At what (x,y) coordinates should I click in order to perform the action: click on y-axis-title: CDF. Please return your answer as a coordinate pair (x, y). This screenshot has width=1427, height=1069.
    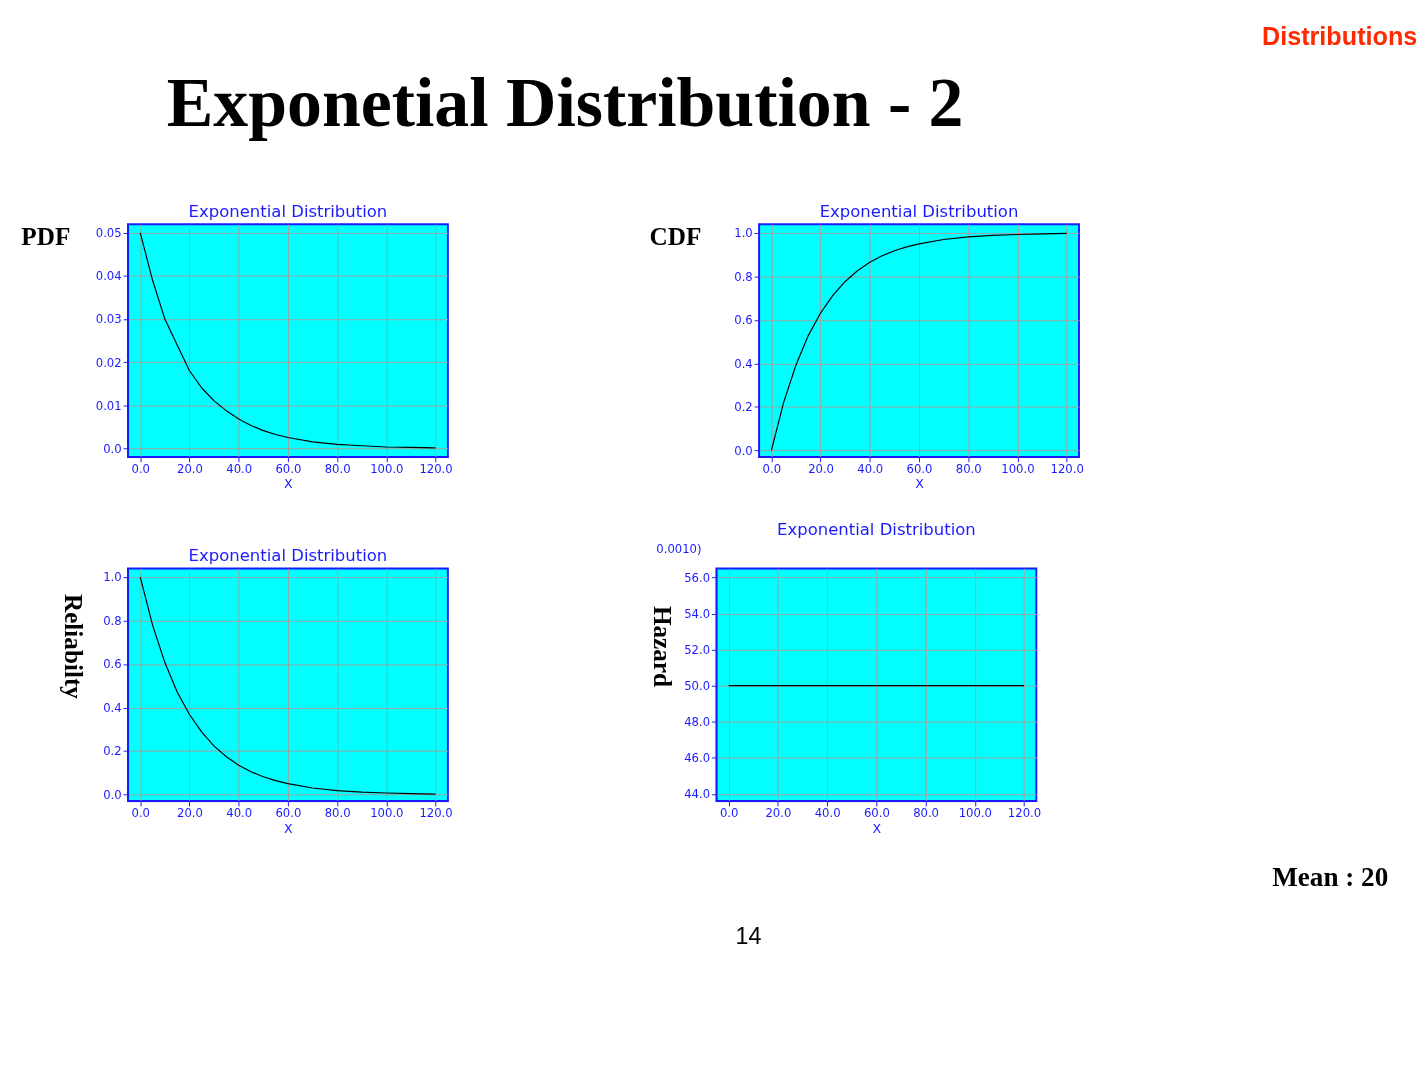
    Looking at the image, I should click on (675, 237).